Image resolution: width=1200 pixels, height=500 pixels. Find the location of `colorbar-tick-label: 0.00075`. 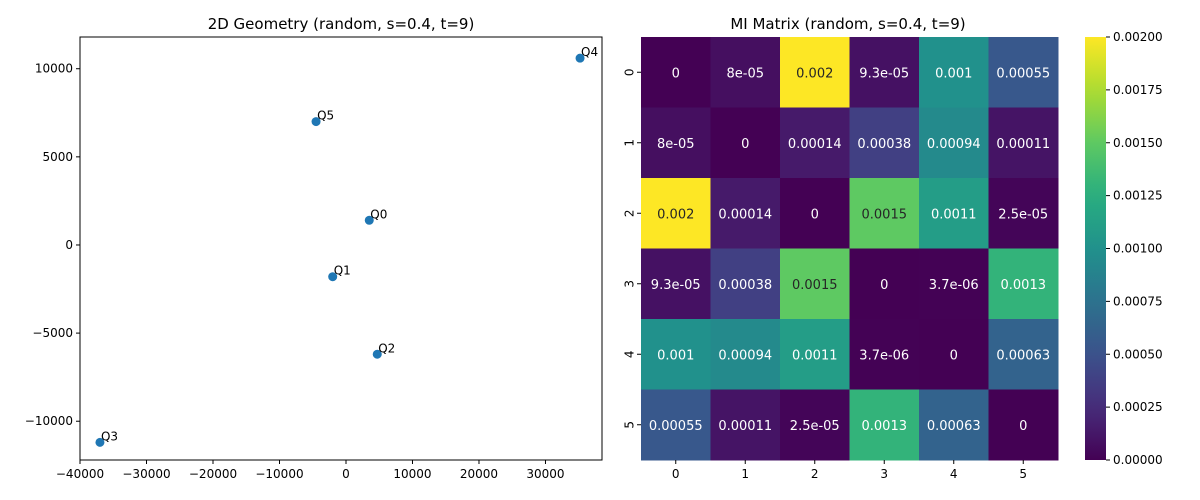

colorbar-tick-label: 0.00075 is located at coordinates (1138, 301).